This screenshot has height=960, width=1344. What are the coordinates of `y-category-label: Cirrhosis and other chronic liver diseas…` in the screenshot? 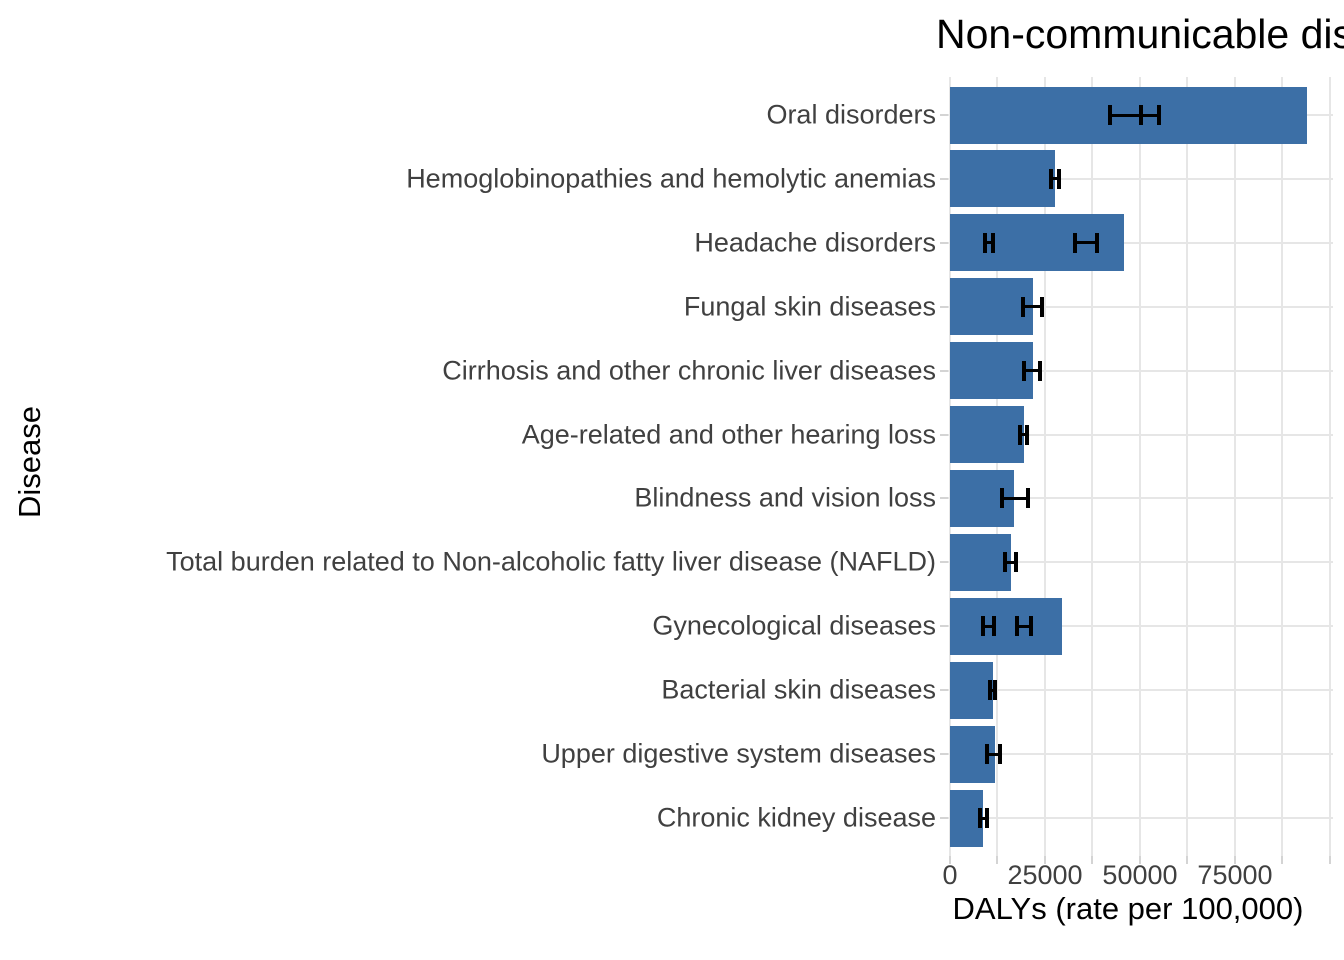 It's located at (689, 370).